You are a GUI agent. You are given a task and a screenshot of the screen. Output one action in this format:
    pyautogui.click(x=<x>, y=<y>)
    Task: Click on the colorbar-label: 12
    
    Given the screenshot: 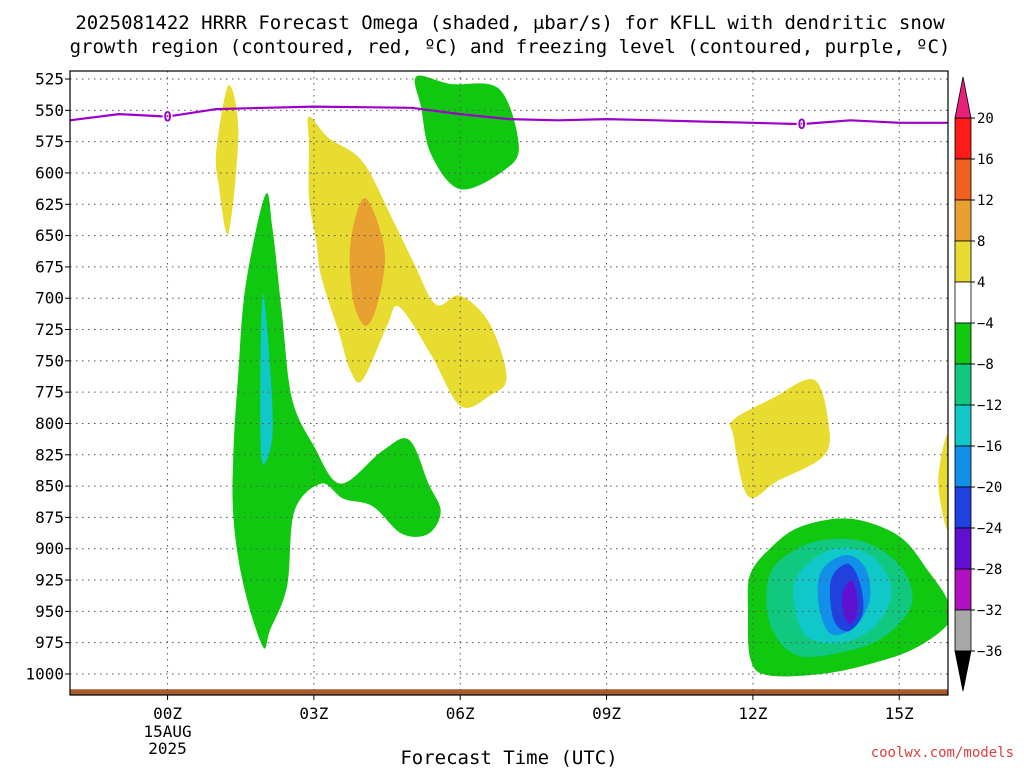 What is the action you would take?
    pyautogui.click(x=985, y=201)
    